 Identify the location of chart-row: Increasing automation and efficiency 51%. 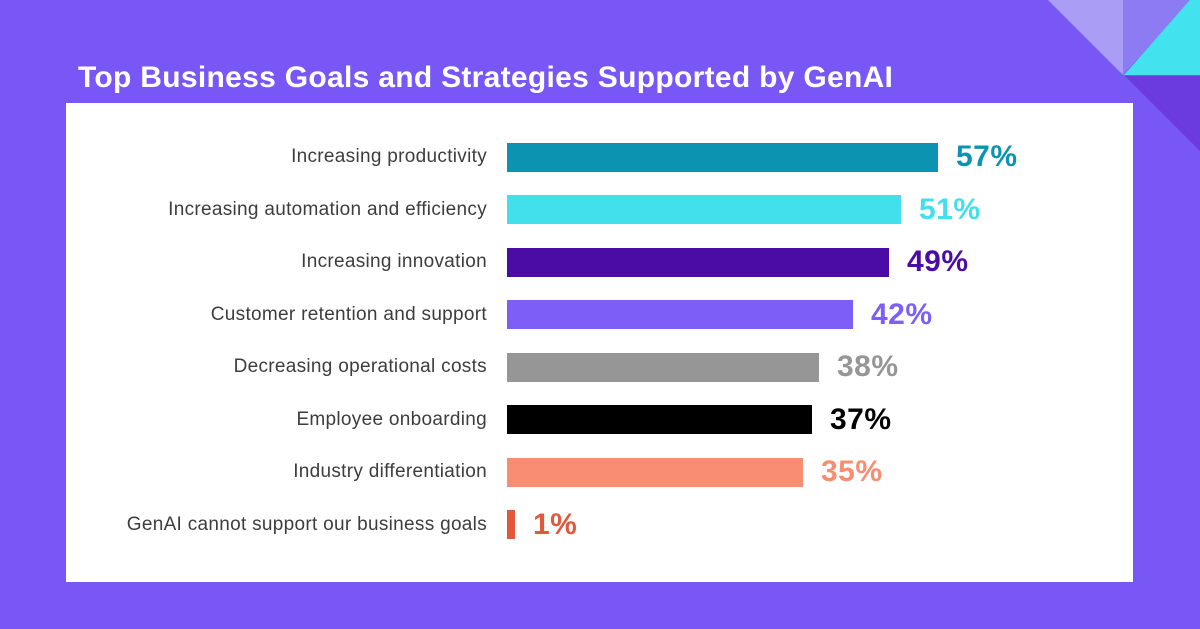
(599, 210).